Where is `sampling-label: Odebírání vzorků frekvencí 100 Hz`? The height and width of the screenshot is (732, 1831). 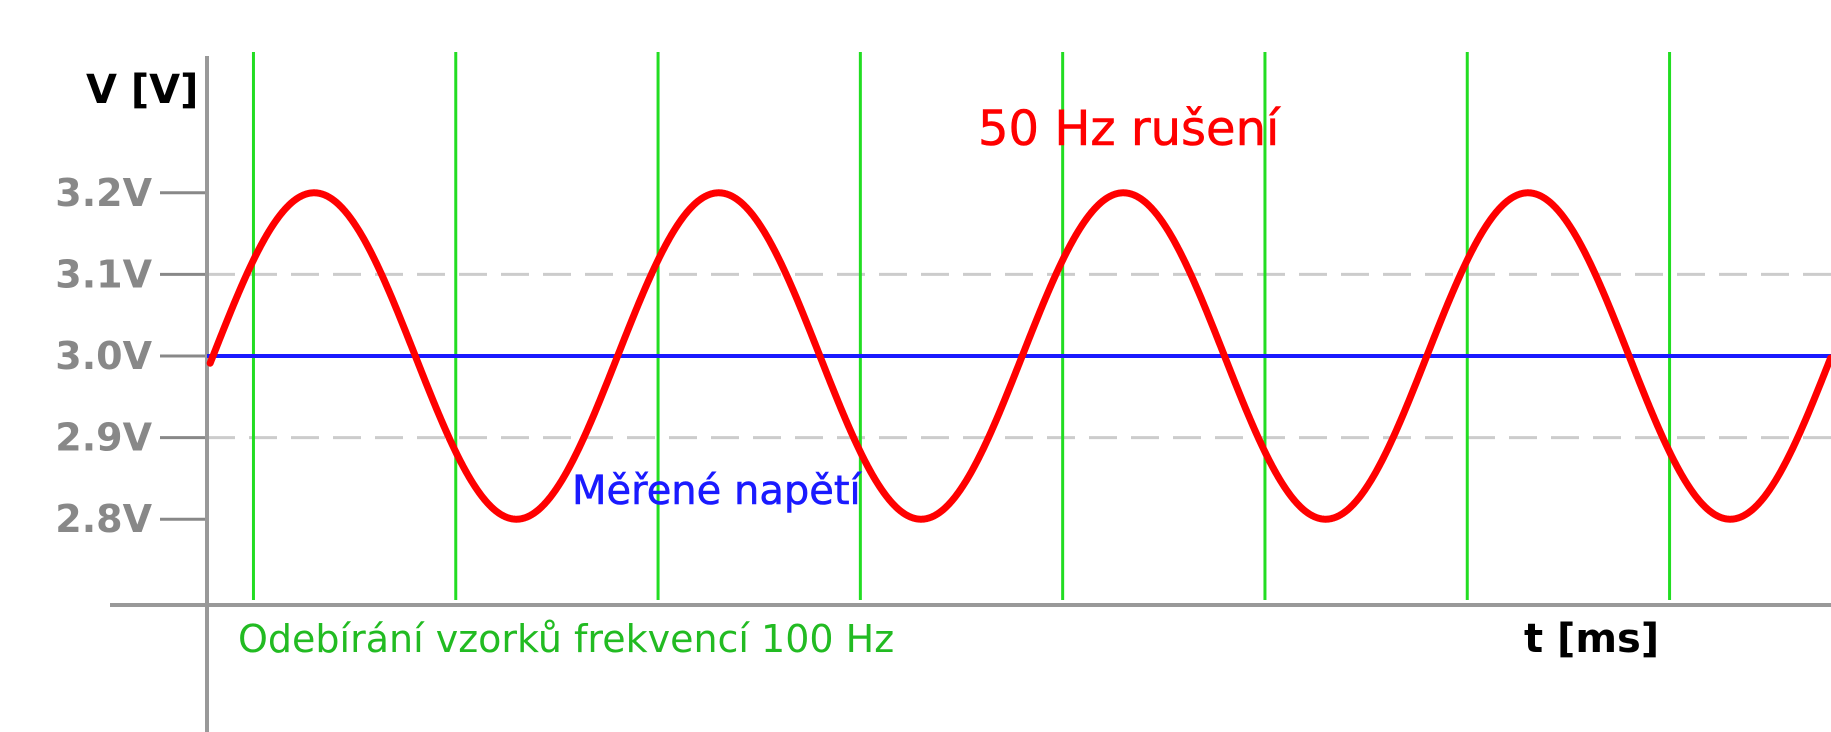 sampling-label: Odebírání vzorků frekvencí 100 Hz is located at coordinates (566, 639).